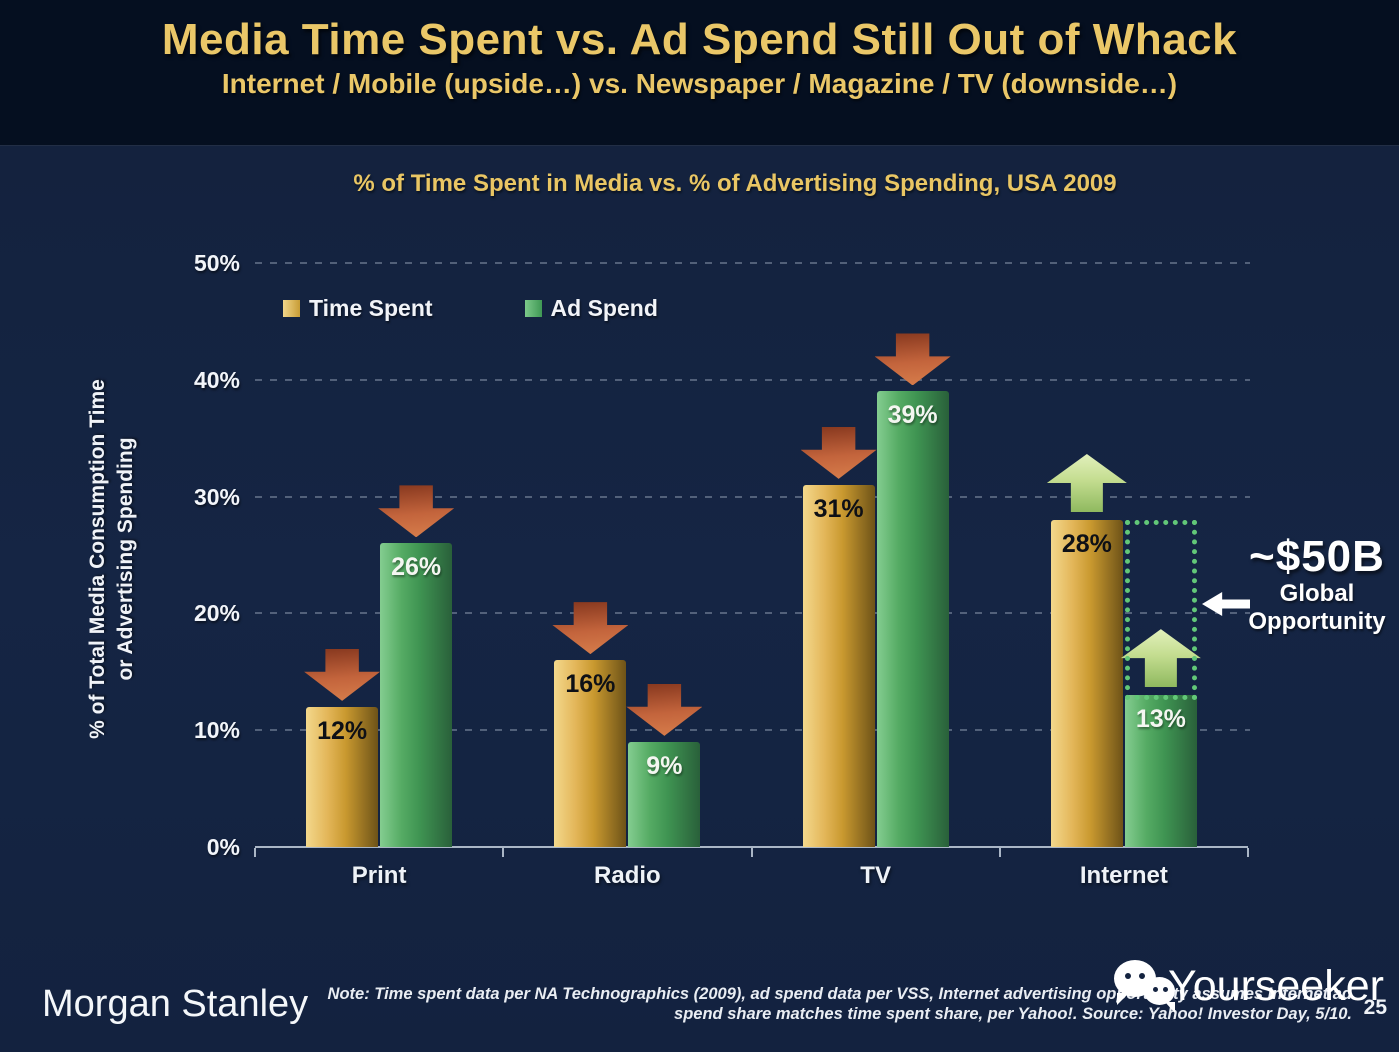 The height and width of the screenshot is (1052, 1399). Describe the element at coordinates (752, 496) in the screenshot. I see `gridline-30pct` at that location.